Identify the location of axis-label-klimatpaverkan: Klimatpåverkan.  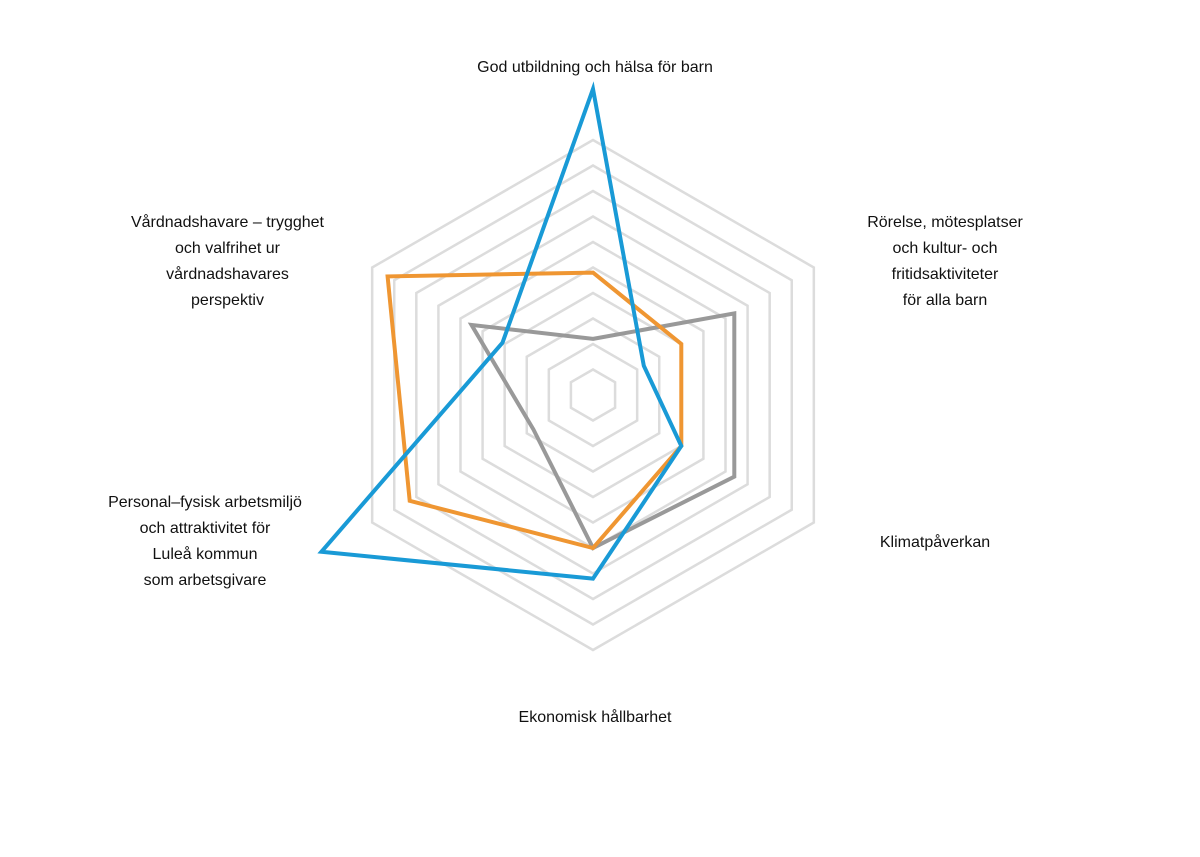
(935, 542).